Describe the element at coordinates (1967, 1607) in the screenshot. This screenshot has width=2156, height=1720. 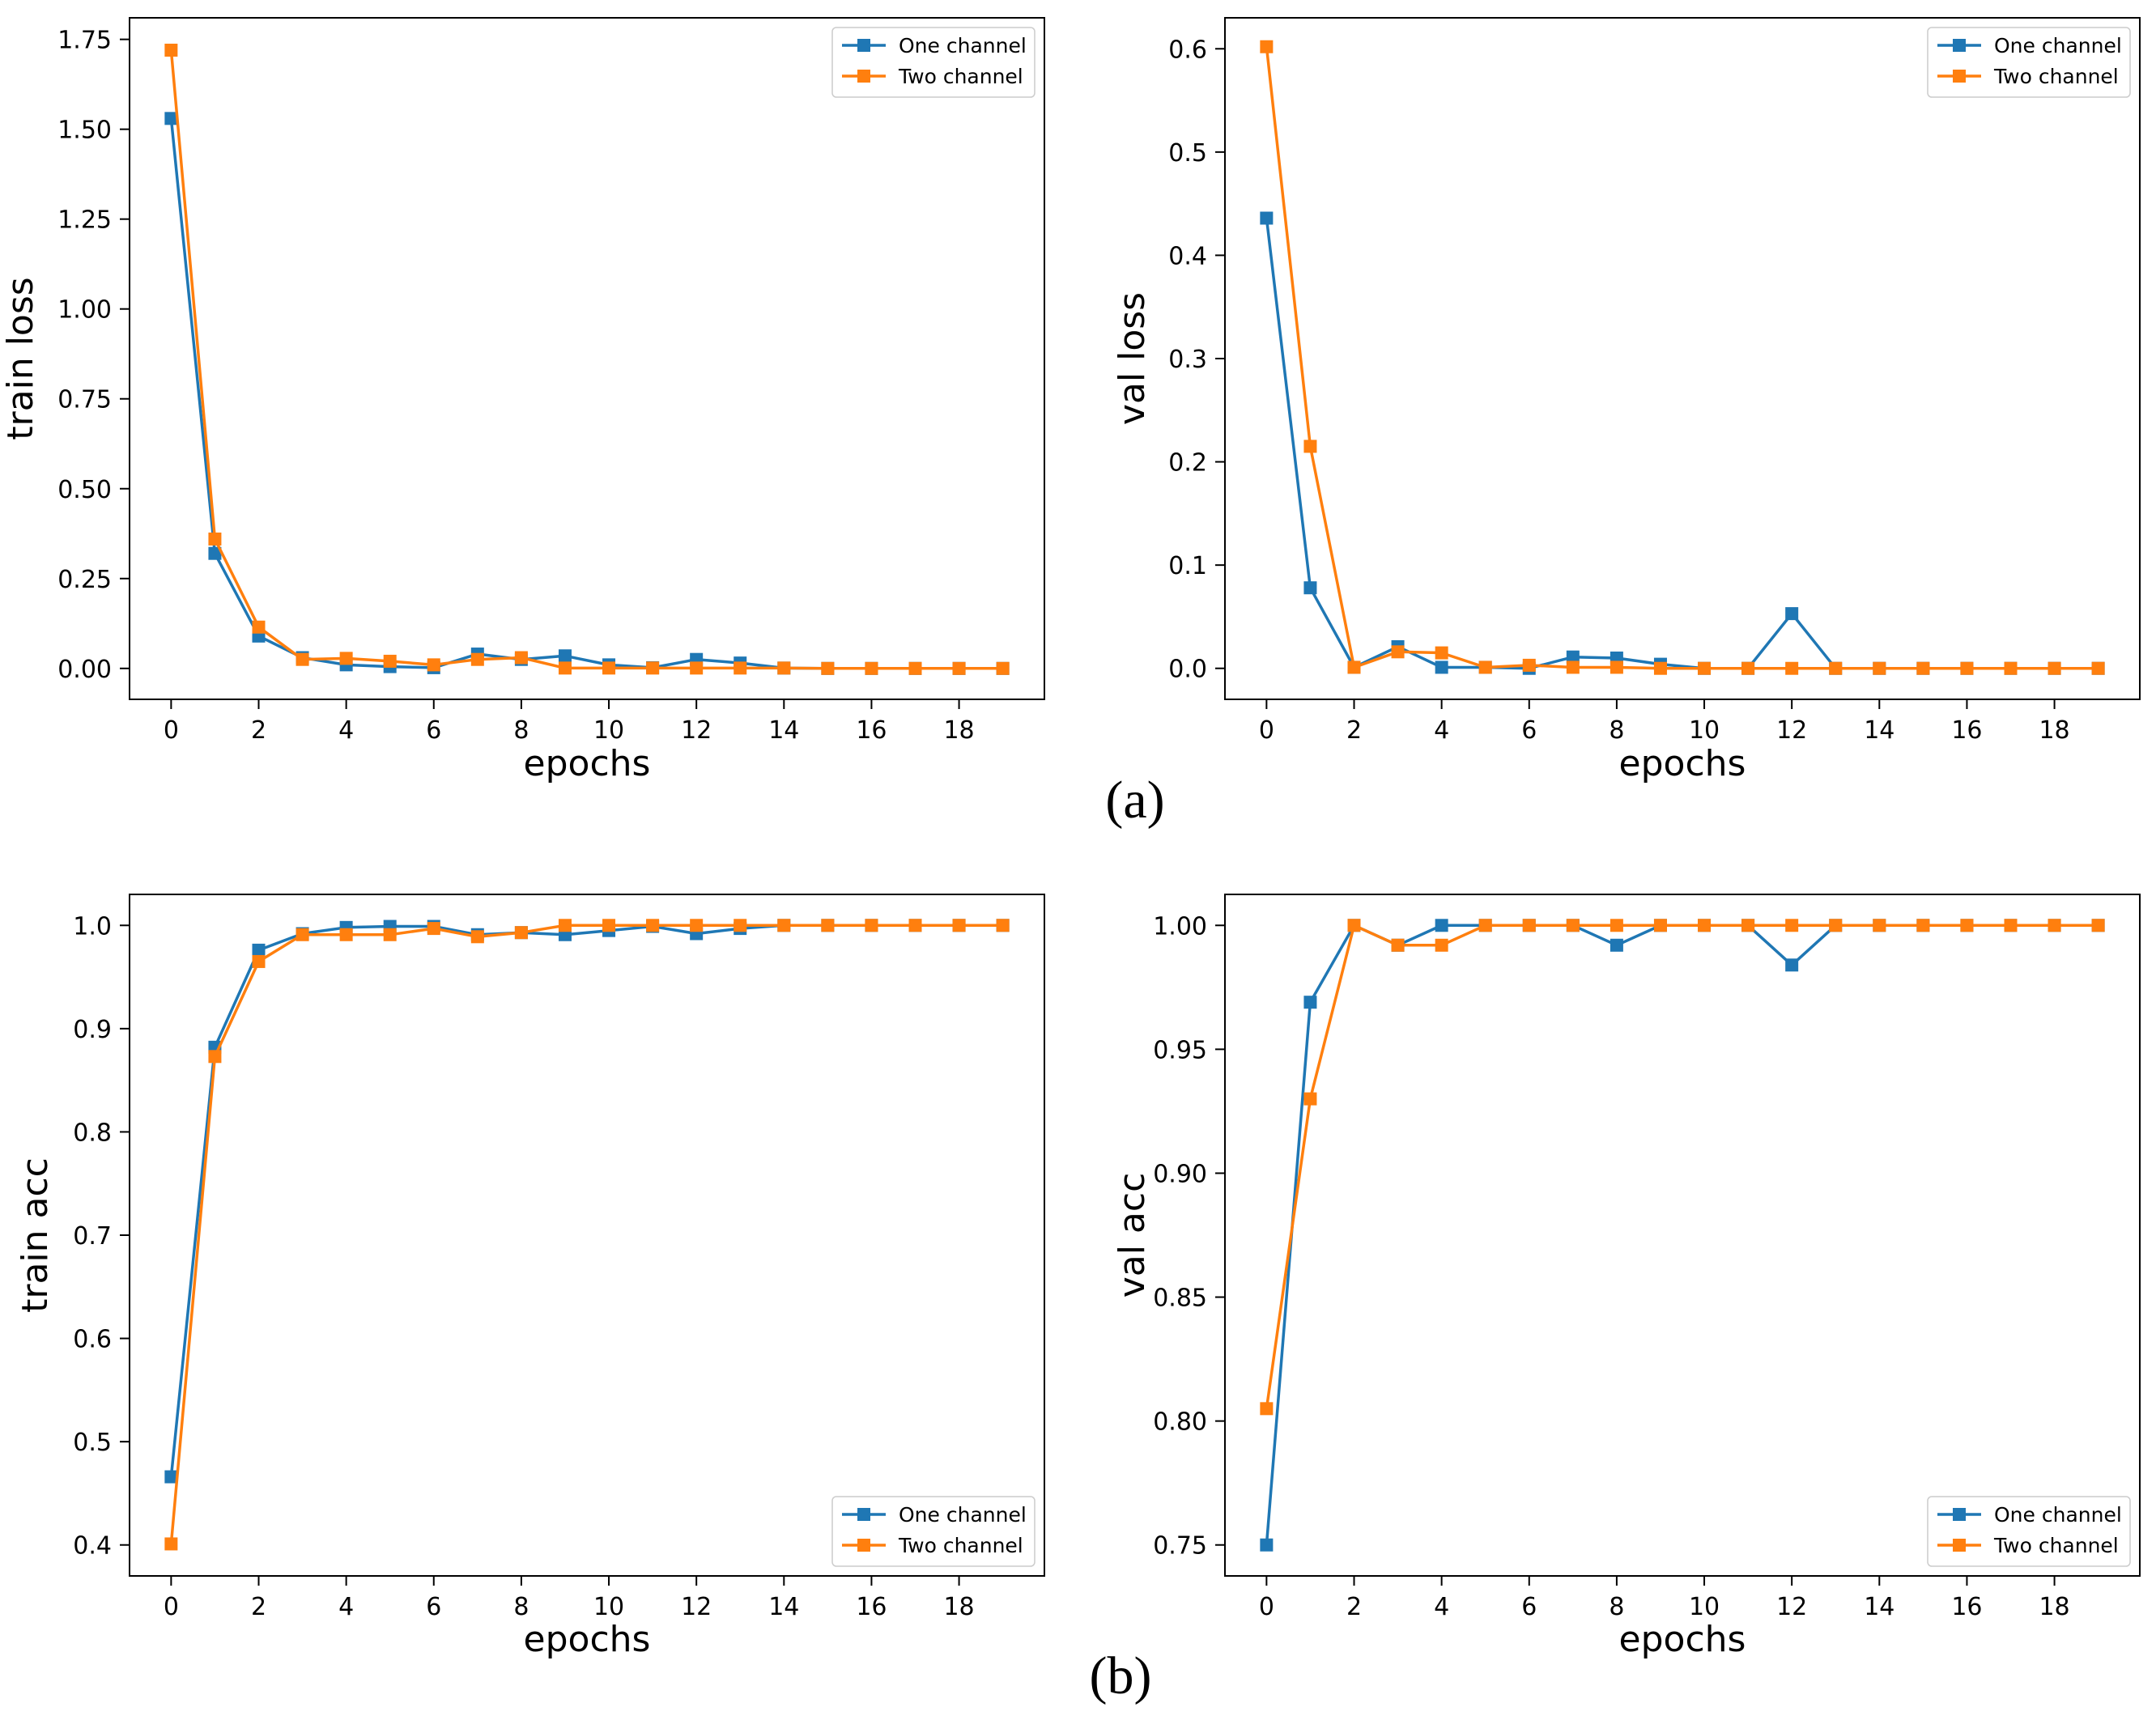
I see `x-tick-label: 16` at that location.